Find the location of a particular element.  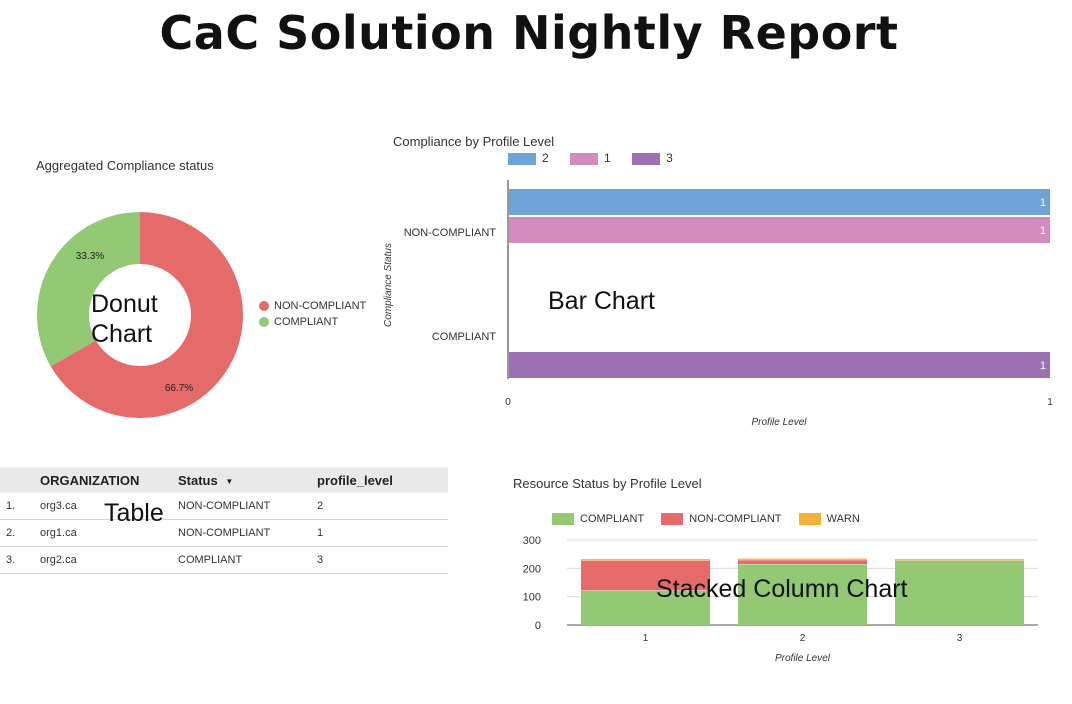

table-cell-index: 2. is located at coordinates (20, 533).